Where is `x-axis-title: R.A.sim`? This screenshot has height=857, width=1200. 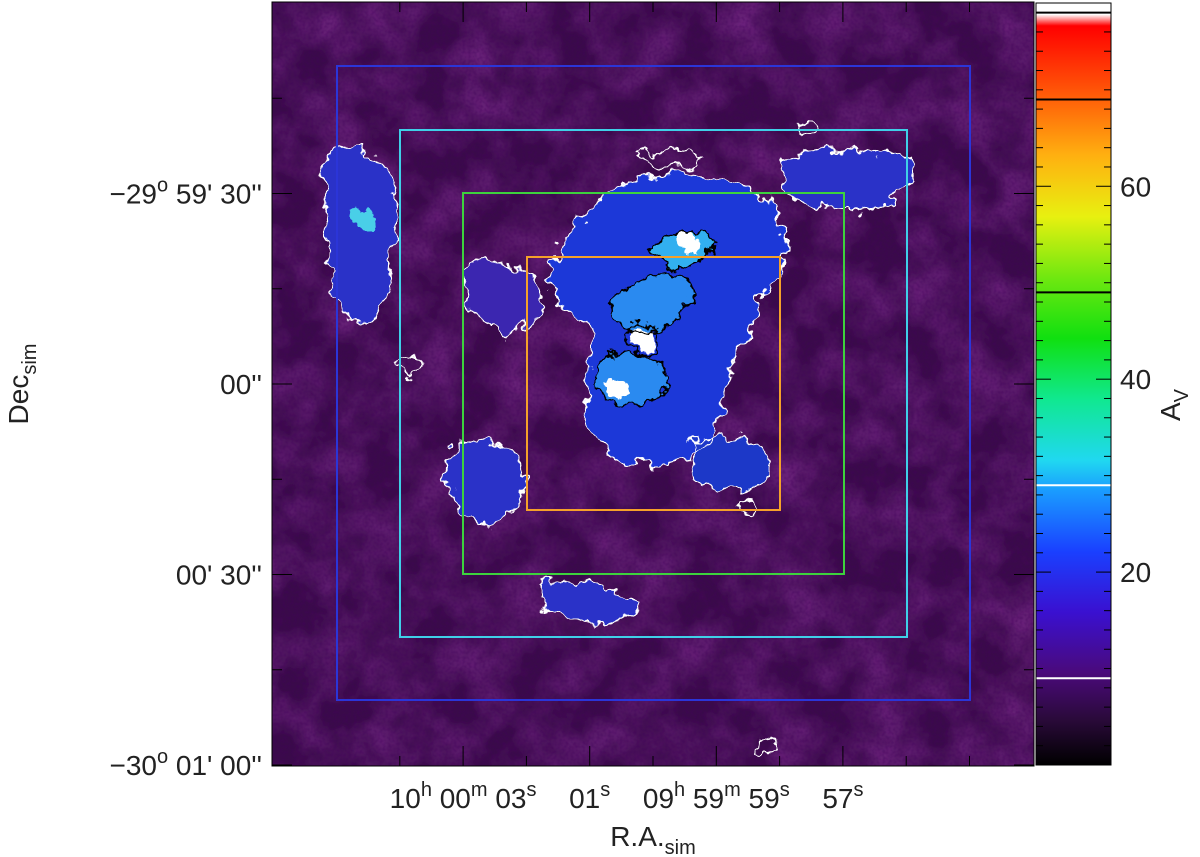
x-axis-title: R.A.sim is located at coordinates (653, 839).